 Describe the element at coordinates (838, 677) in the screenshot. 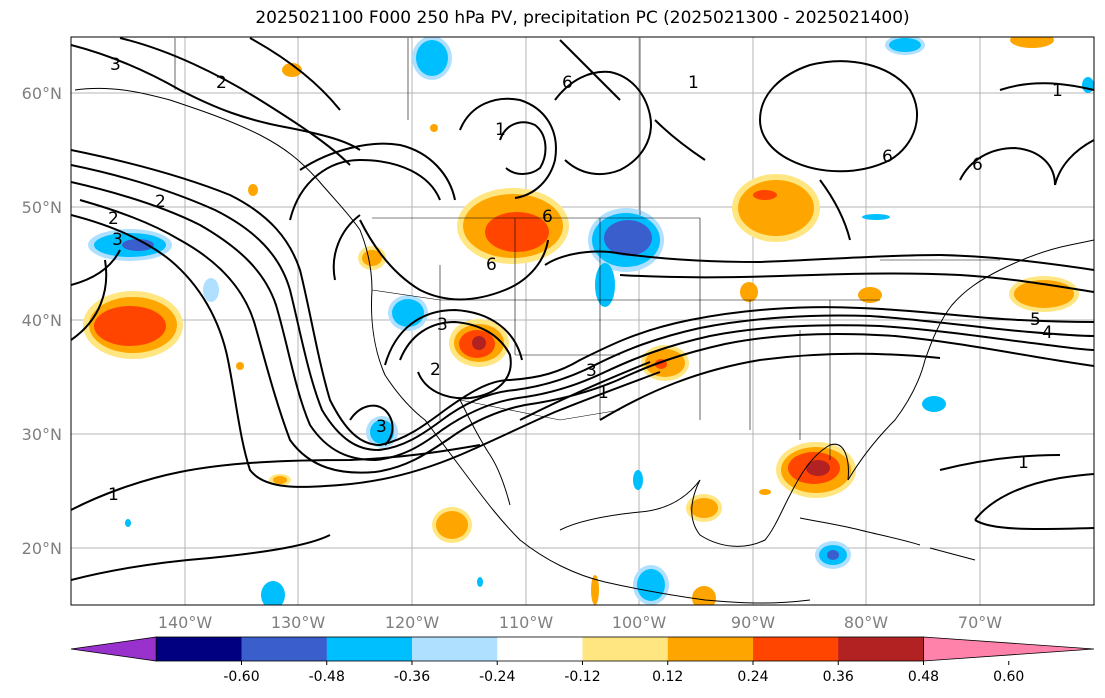

I see `colorbar-tick-label: 0.36` at that location.